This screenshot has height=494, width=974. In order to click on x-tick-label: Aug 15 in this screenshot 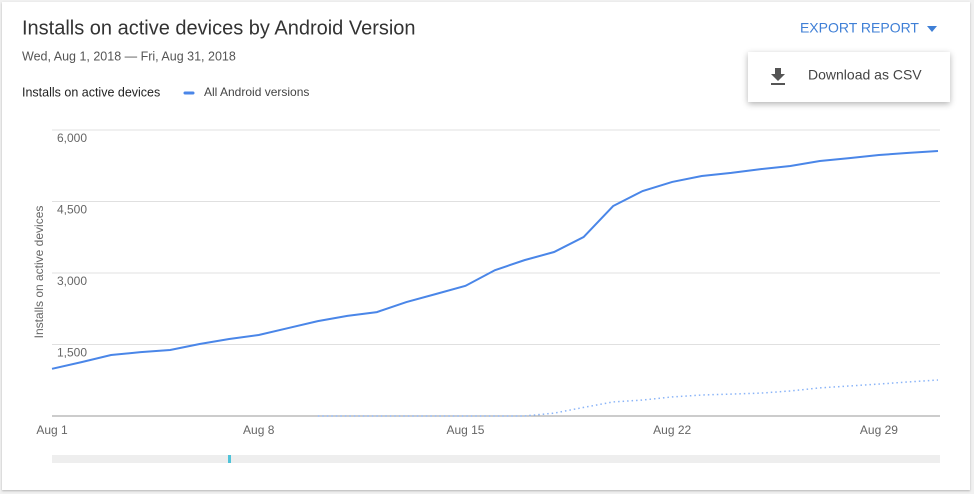, I will do `click(465, 430)`.